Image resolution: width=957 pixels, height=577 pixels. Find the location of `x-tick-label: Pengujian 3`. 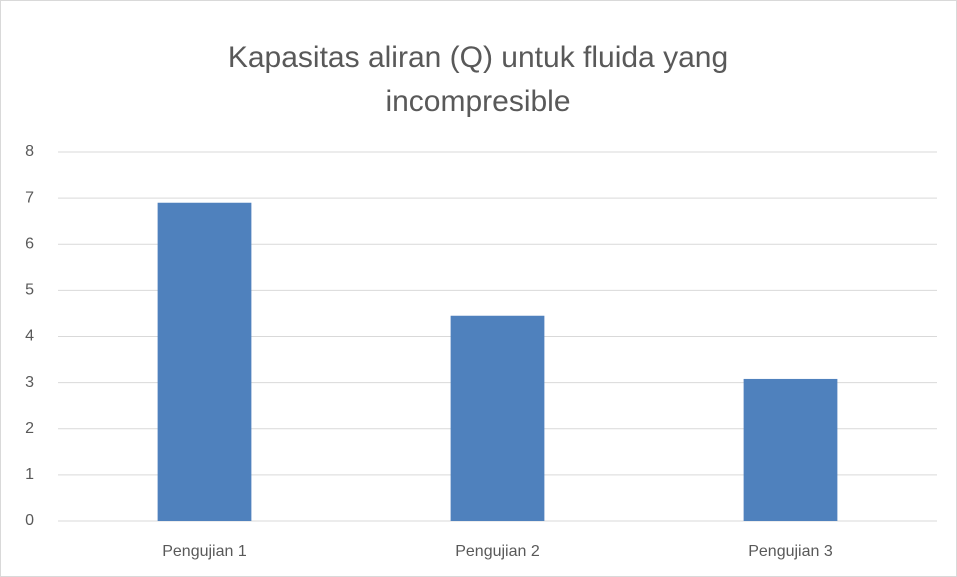

x-tick-label: Pengujian 3 is located at coordinates (790, 551).